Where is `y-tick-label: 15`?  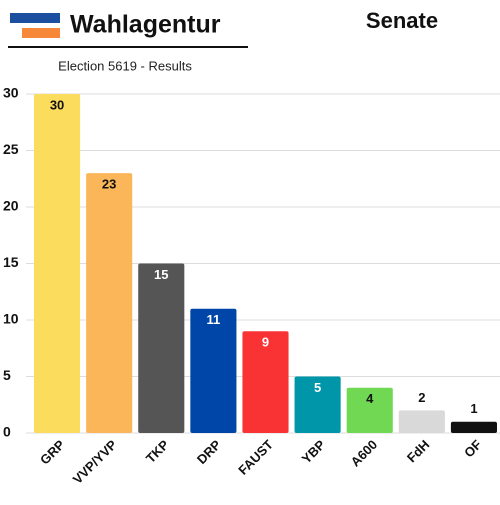 y-tick-label: 15 is located at coordinates (11, 262).